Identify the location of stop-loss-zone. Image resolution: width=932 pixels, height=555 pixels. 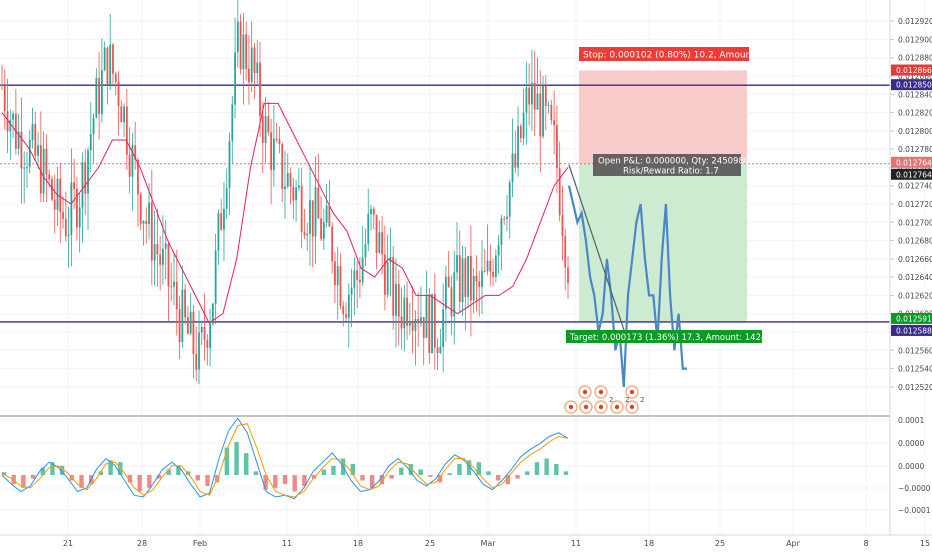
(663, 117).